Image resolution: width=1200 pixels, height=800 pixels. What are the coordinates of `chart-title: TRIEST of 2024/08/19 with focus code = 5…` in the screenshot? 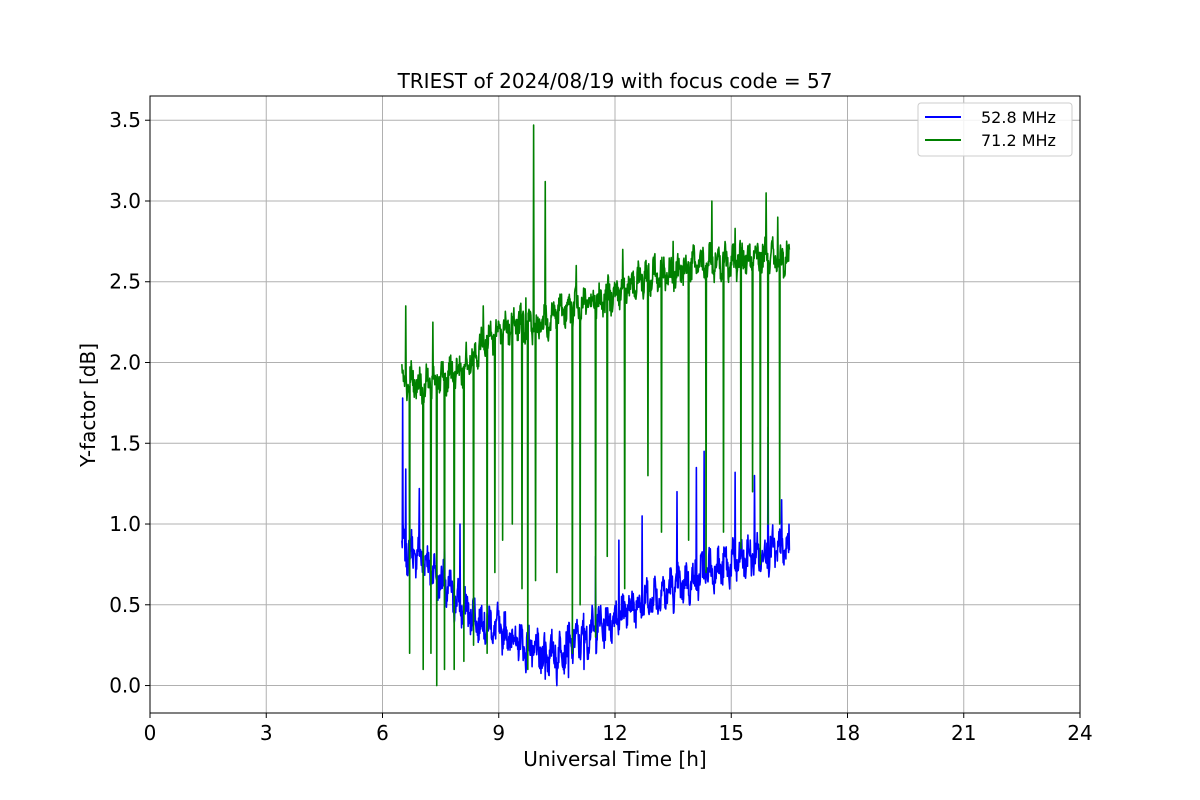 It's located at (615, 81).